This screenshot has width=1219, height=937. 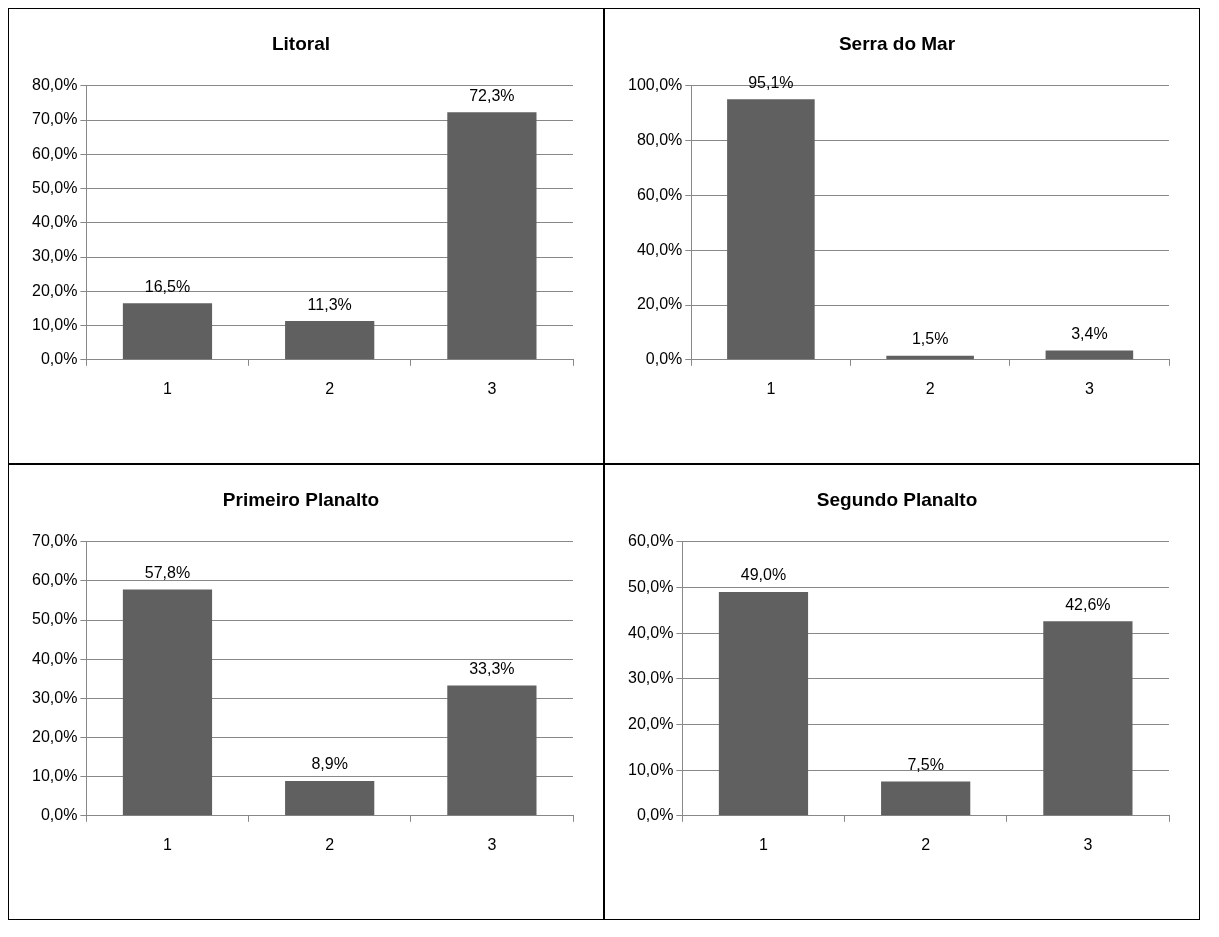 I want to click on data-label: 11,3%, so click(x=329, y=304).